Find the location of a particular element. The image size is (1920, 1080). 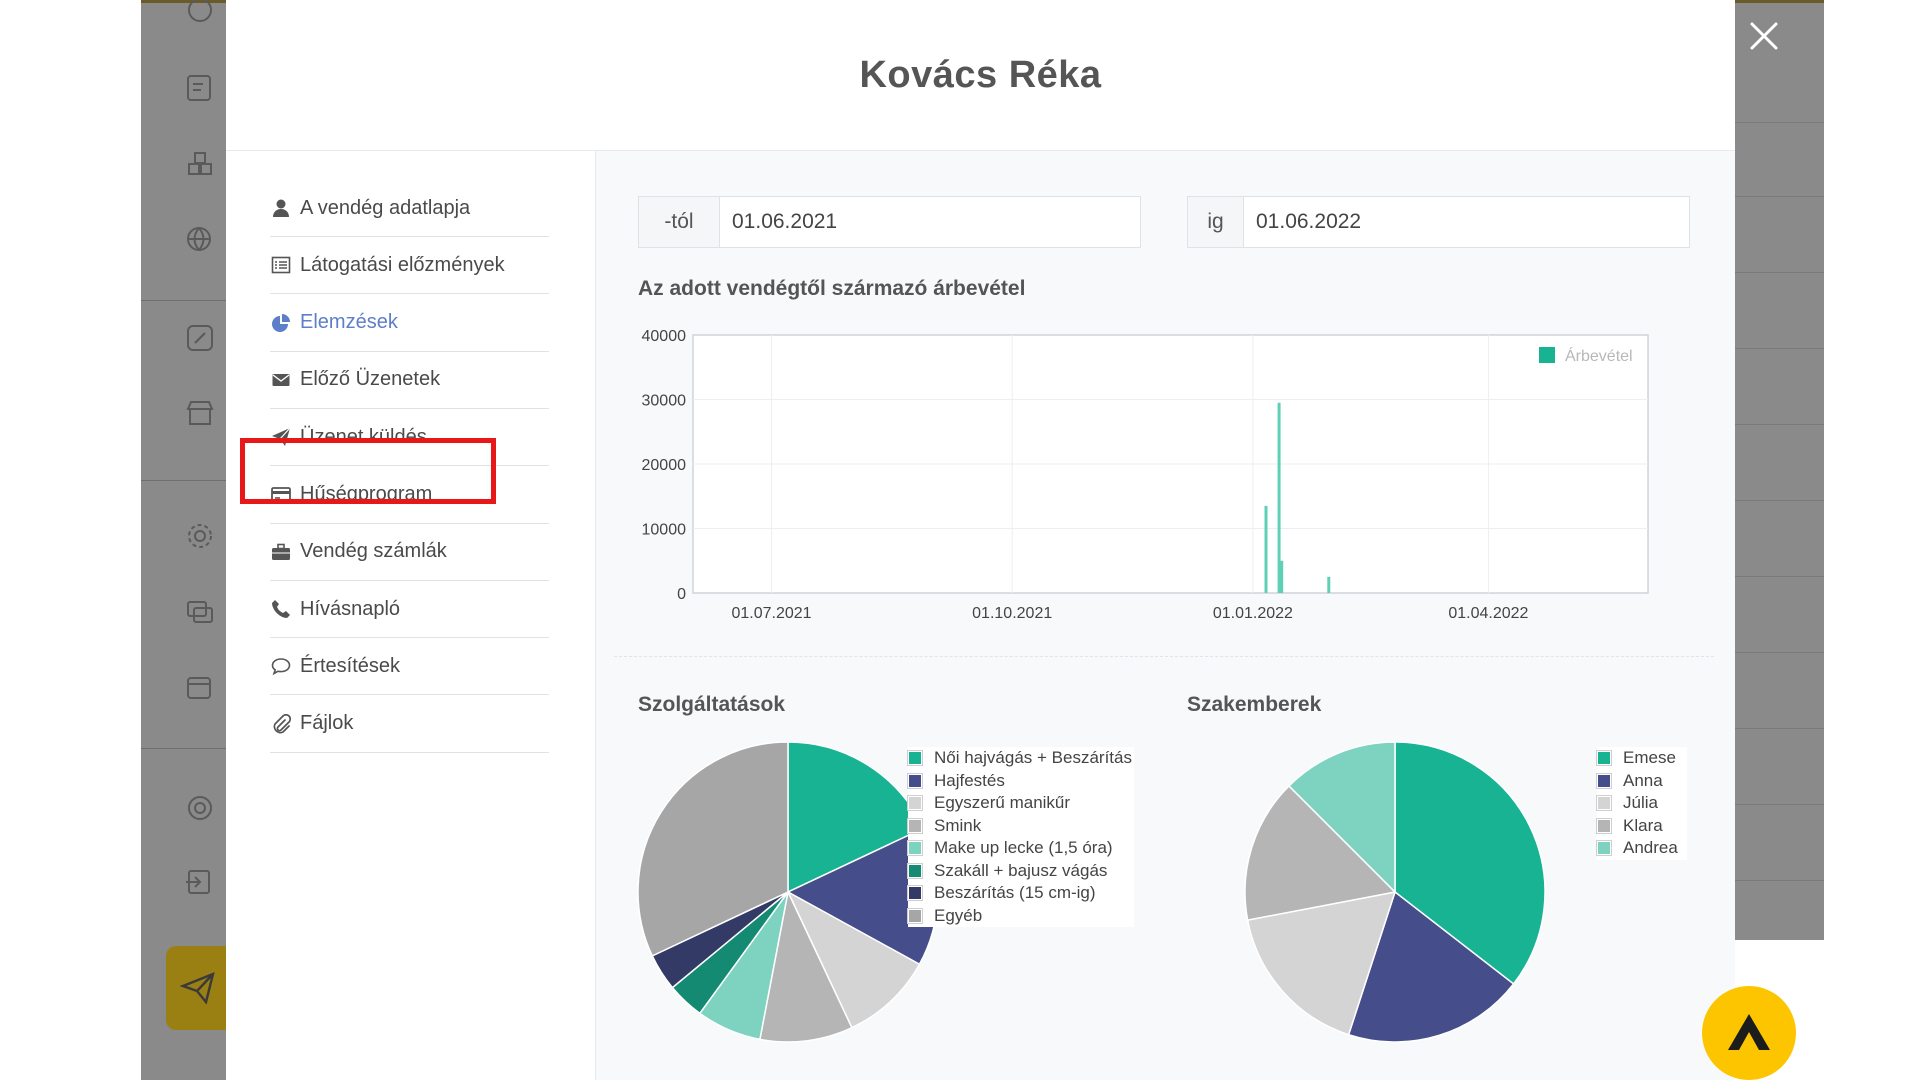

briefcase-icon is located at coordinates (281, 552).